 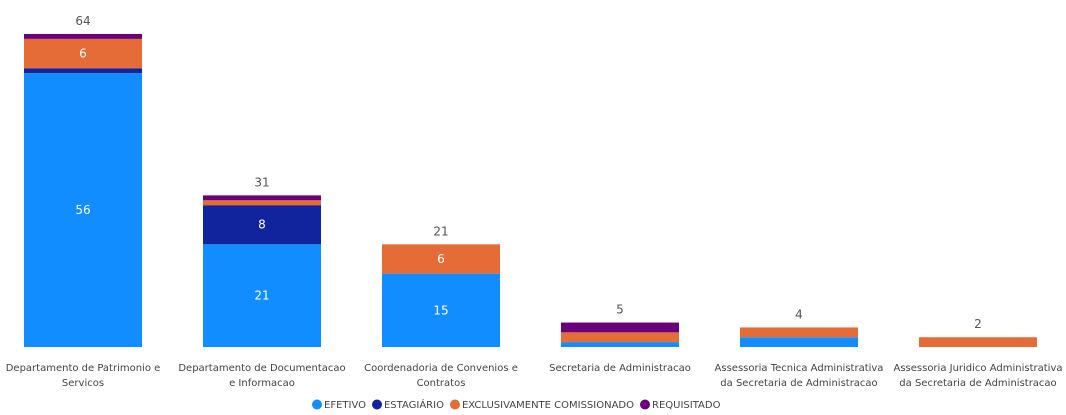 I want to click on segment-label-2-2: 6, so click(x=441, y=259).